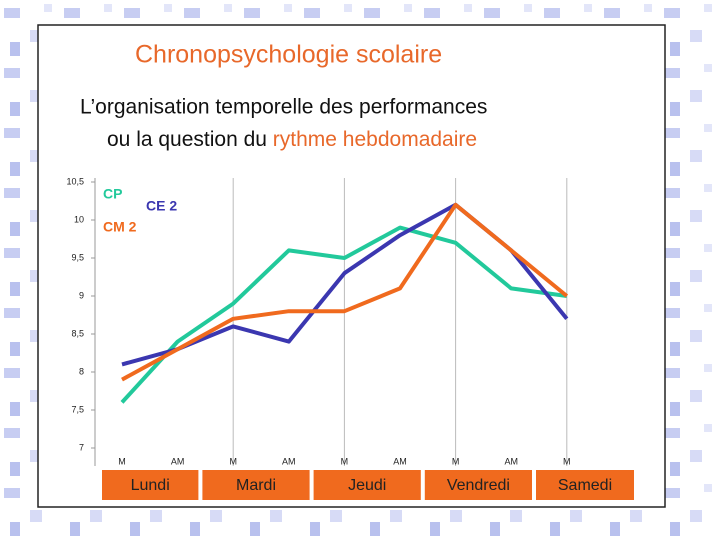 This screenshot has width=720, height=540. I want to click on day-label: Jeudi, so click(367, 485).